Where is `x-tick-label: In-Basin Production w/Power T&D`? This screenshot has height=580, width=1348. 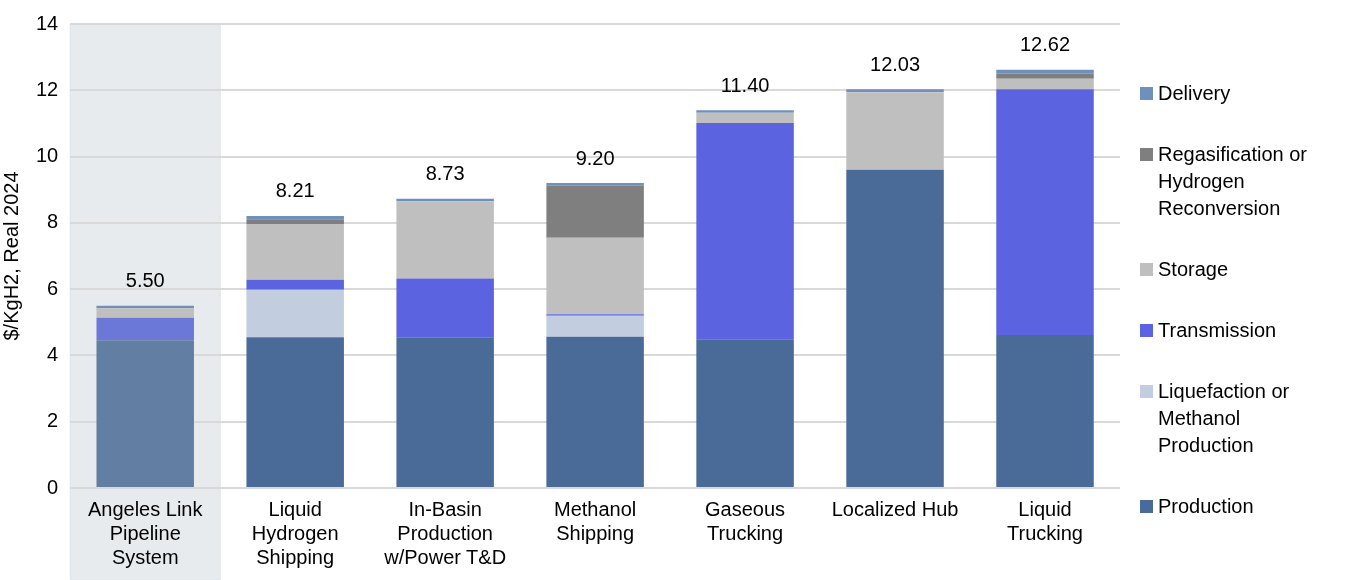
x-tick-label: In-Basin Production w/Power T&D is located at coordinates (445, 532).